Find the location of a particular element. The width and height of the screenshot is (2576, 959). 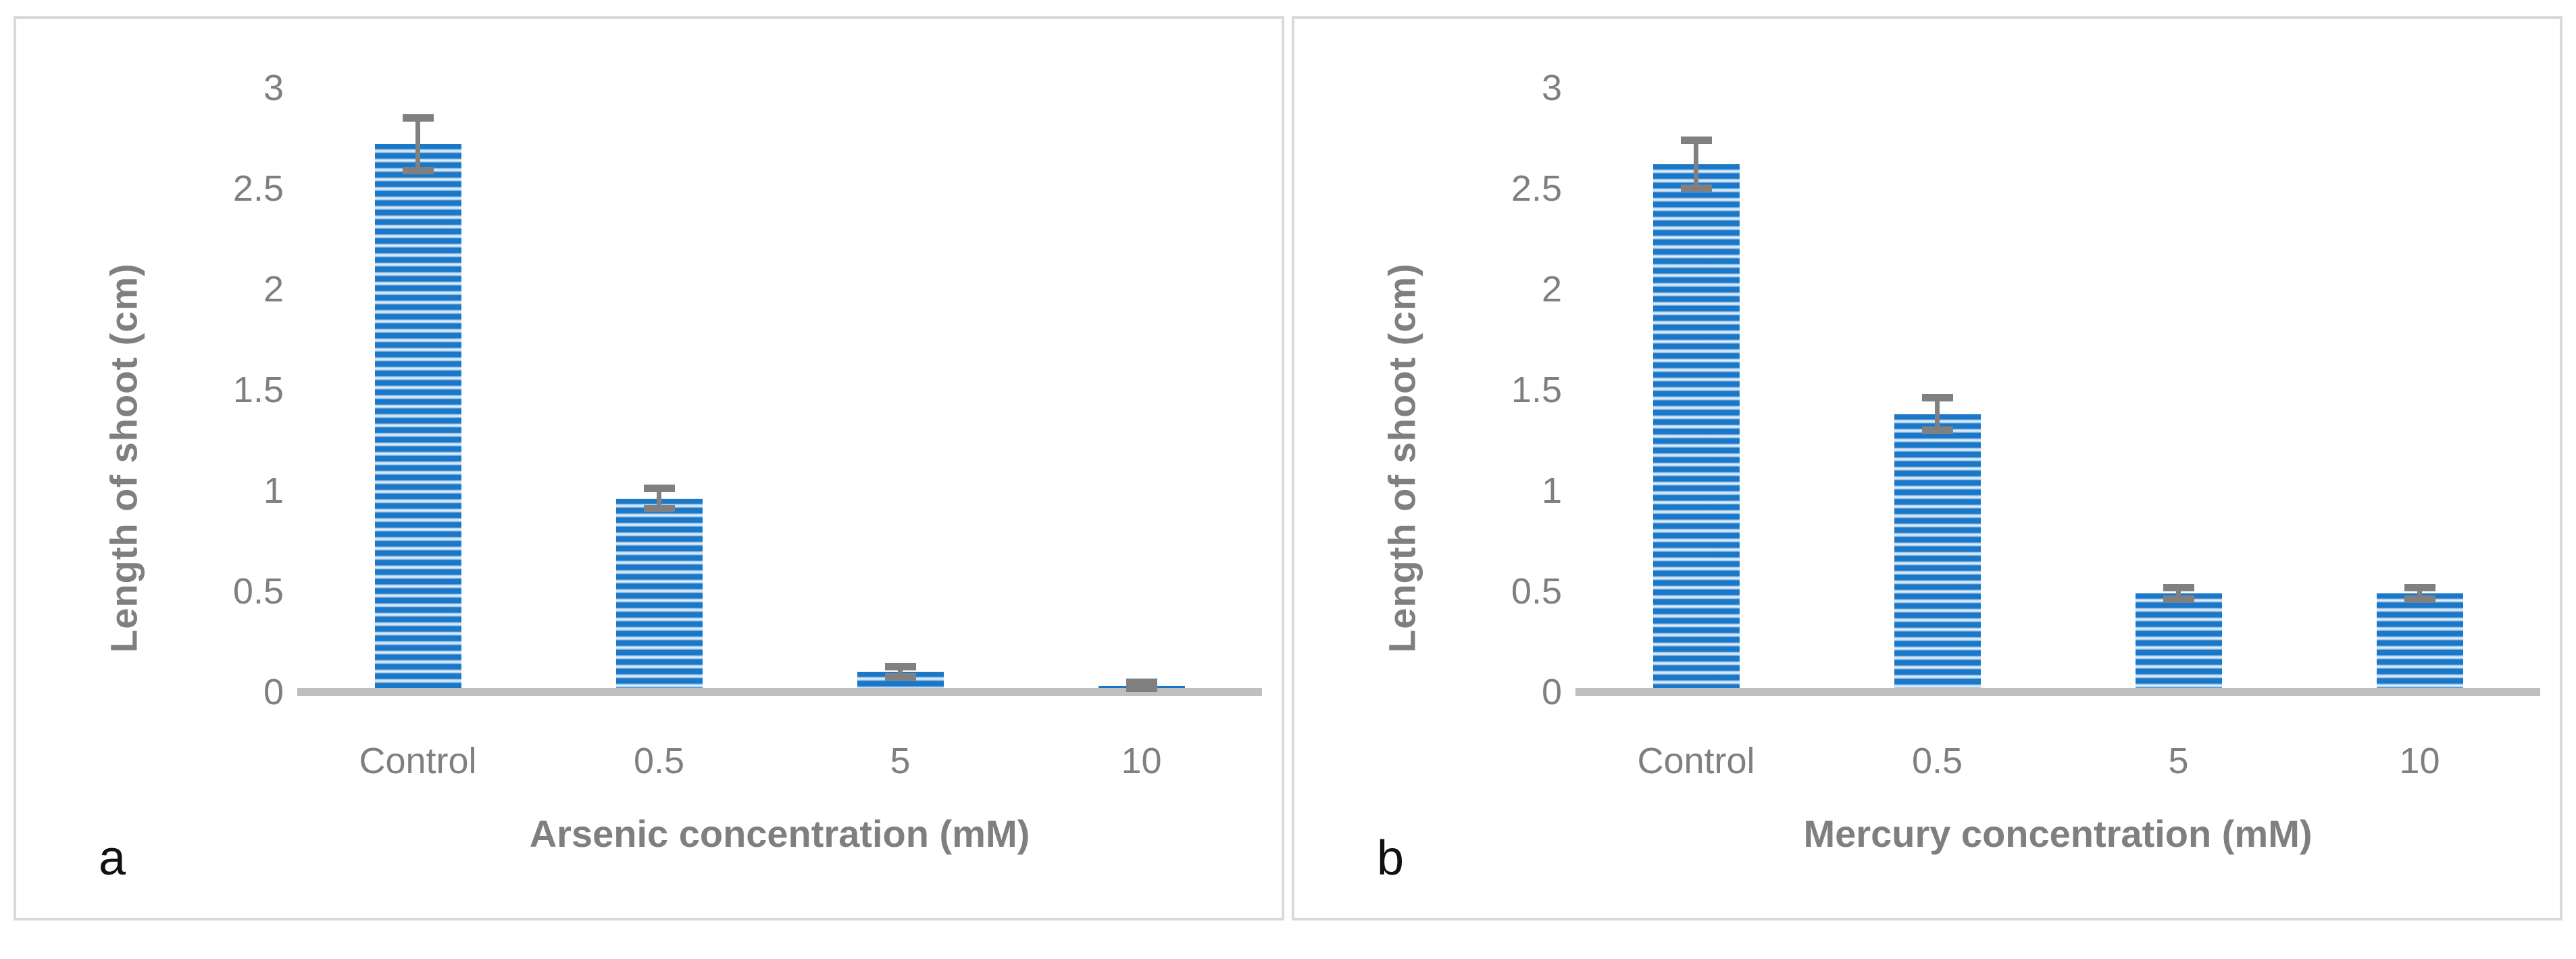

x-axis-title: Mercury concentration (mM) is located at coordinates (2058, 834).